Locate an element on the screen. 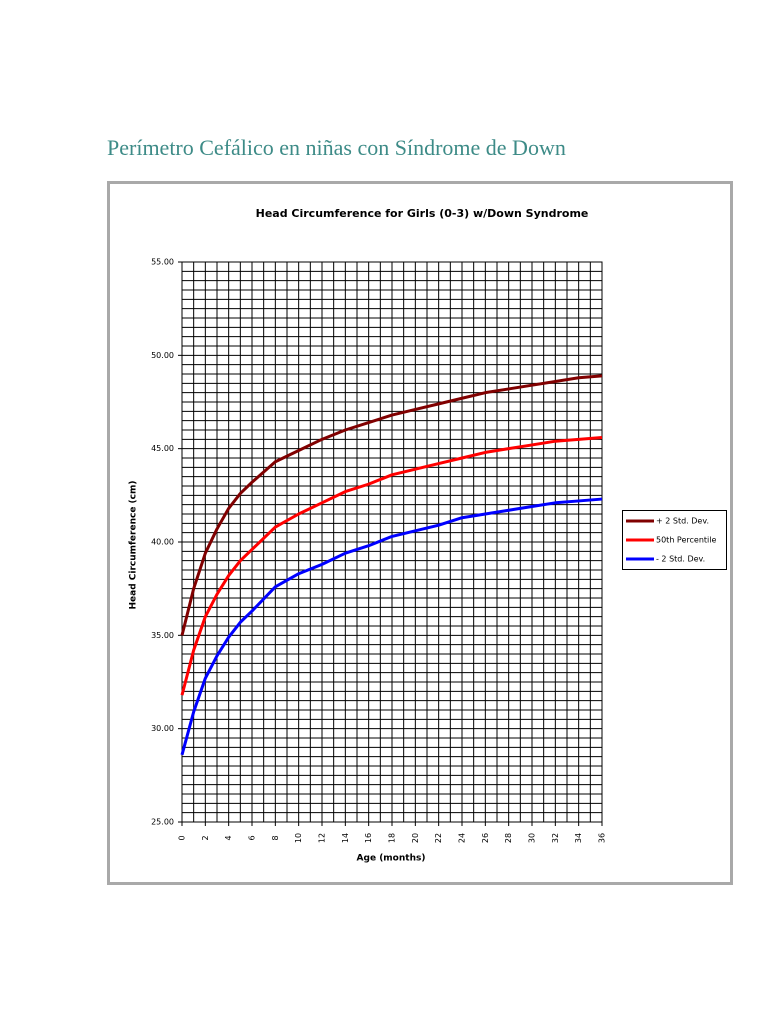 This screenshot has width=768, height=1024. y-tick-label: 30.00 is located at coordinates (162, 728).